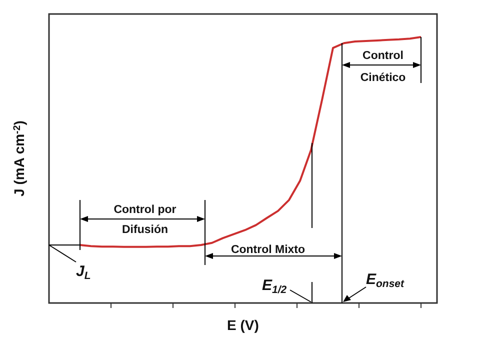 Image resolution: width=481 pixels, height=350 pixels. I want to click on annotation: Control Mixto, so click(268, 250).